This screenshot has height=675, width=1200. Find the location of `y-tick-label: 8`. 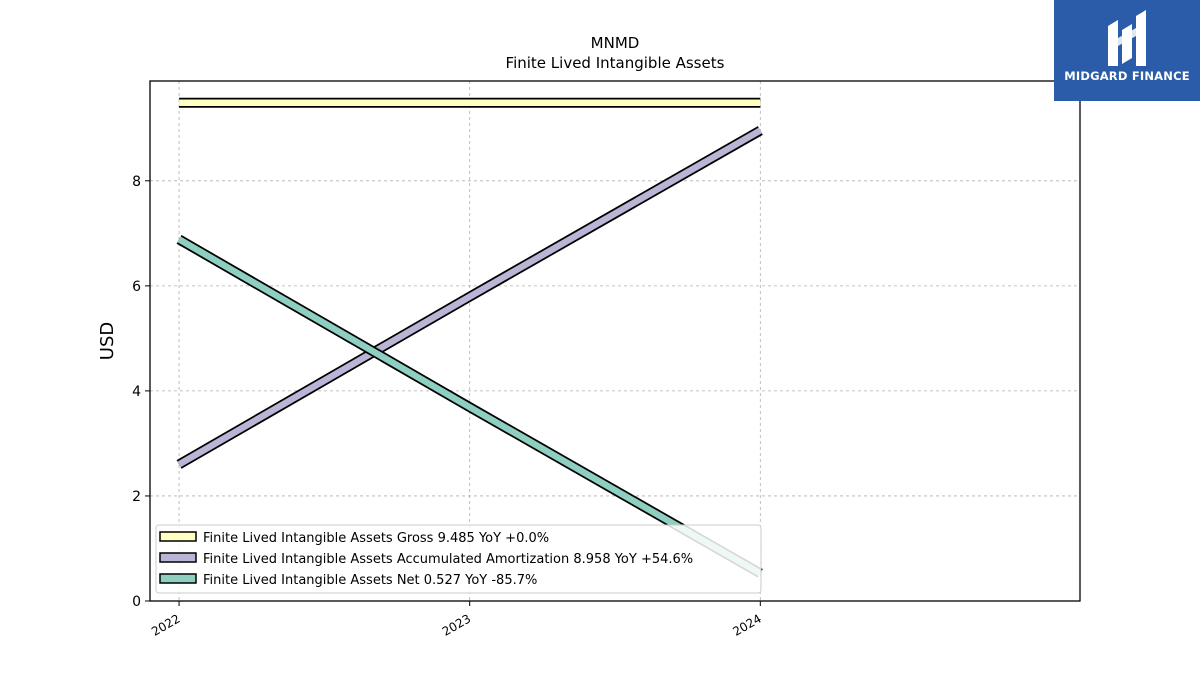

y-tick-label: 8 is located at coordinates (136, 182).